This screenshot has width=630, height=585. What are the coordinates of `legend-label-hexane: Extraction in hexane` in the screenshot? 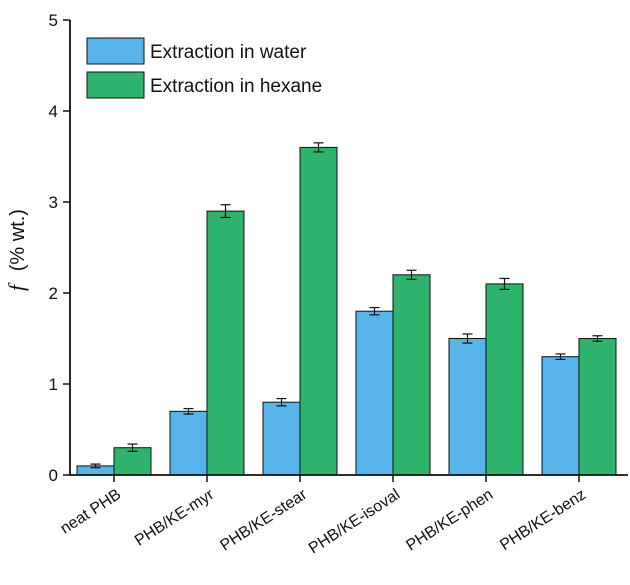 It's located at (236, 86).